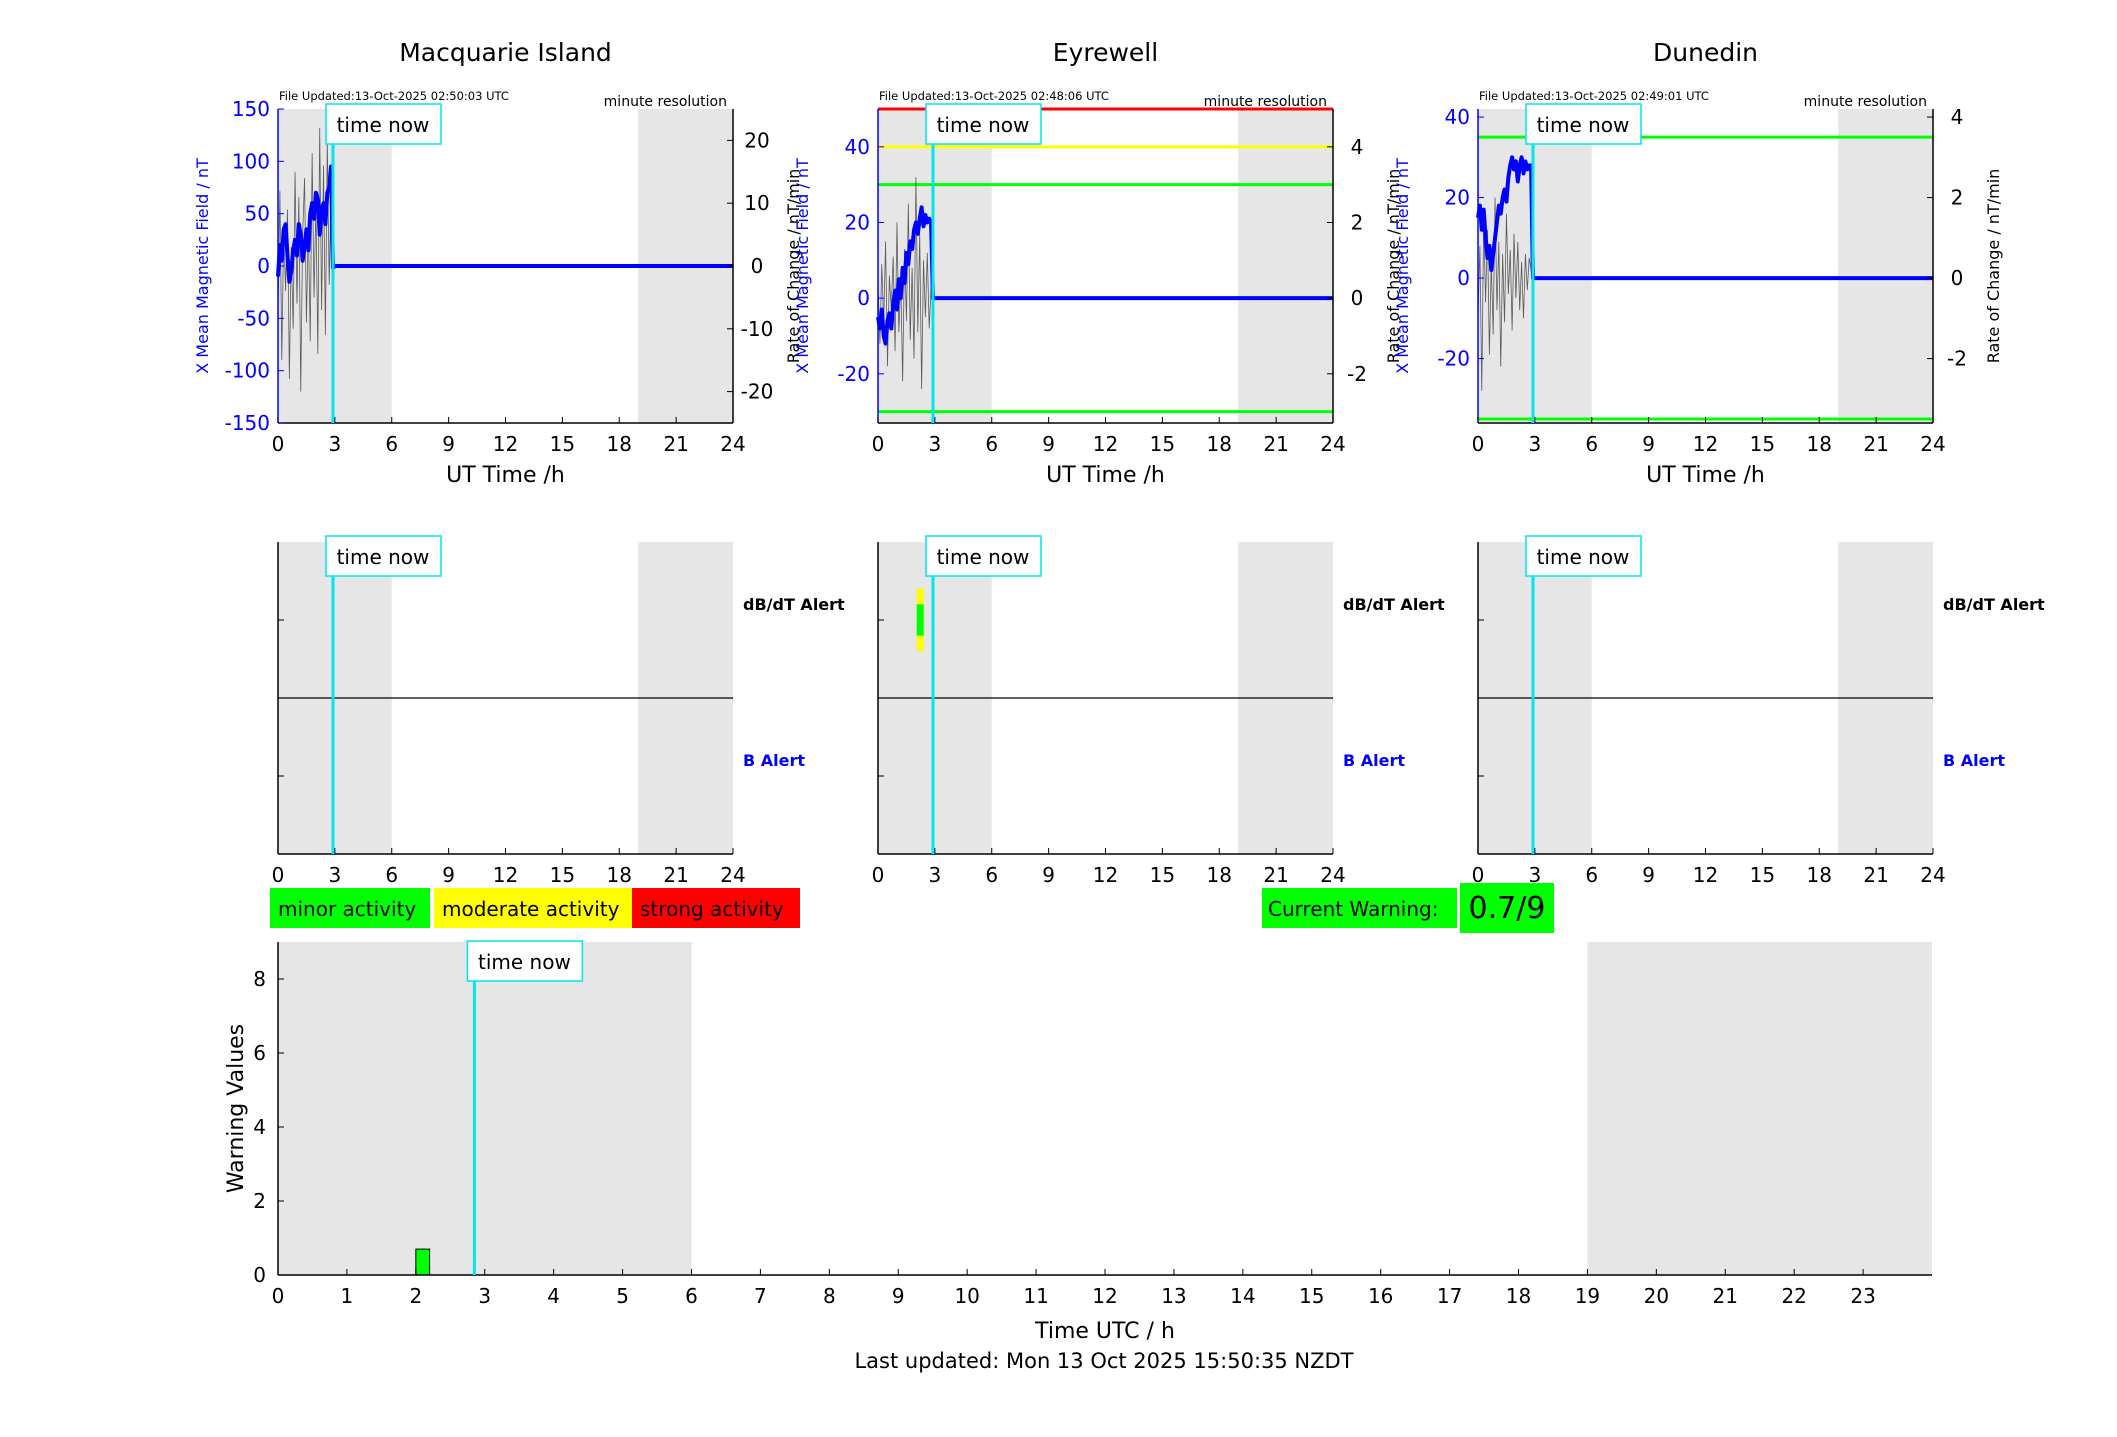 The height and width of the screenshot is (1437, 2117). Describe the element at coordinates (1704, 218) in the screenshot. I see `x-field-series` at that location.